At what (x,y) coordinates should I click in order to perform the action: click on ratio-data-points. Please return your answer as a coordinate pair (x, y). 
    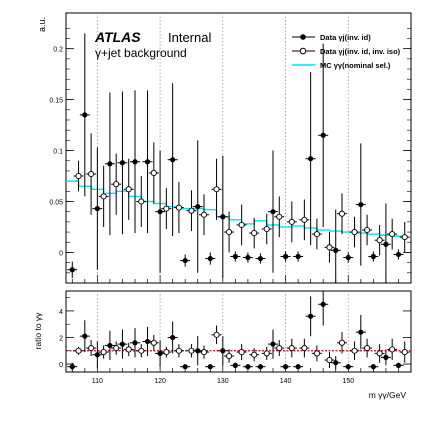
    Looking at the image, I should click on (238, 331).